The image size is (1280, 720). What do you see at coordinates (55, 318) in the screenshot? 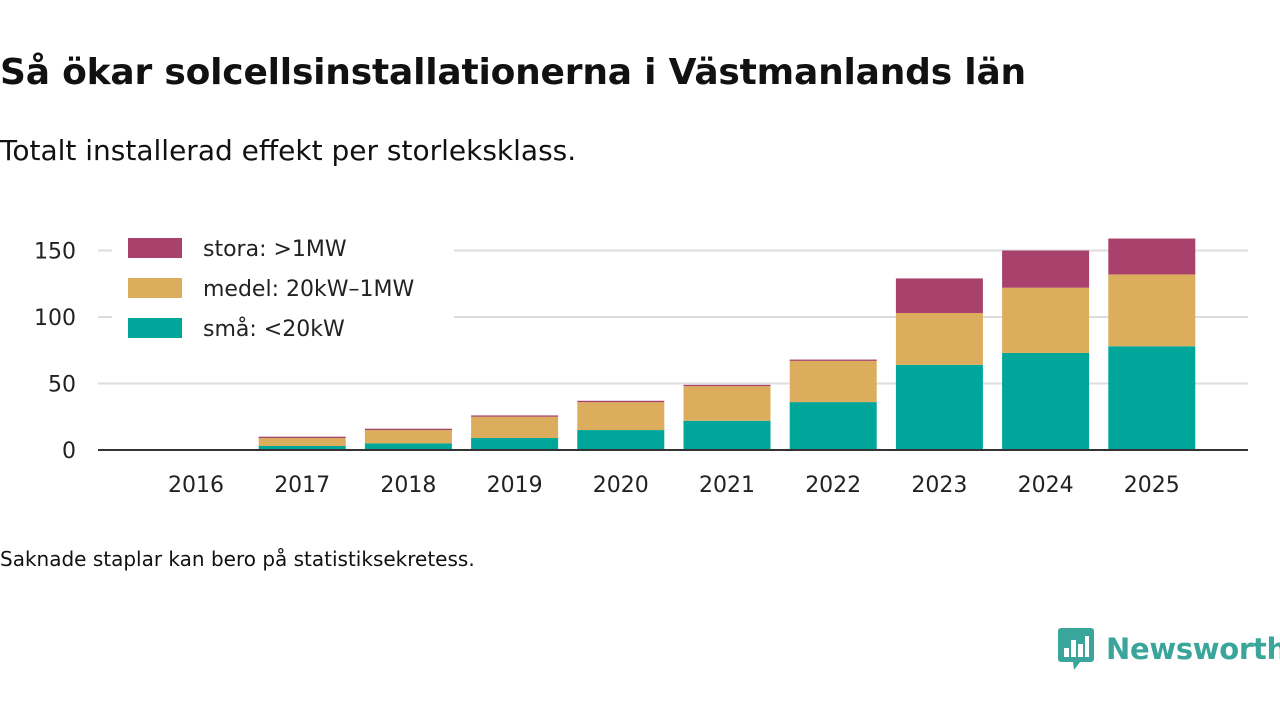
I see `y-tick-label: 100` at bounding box center [55, 318].